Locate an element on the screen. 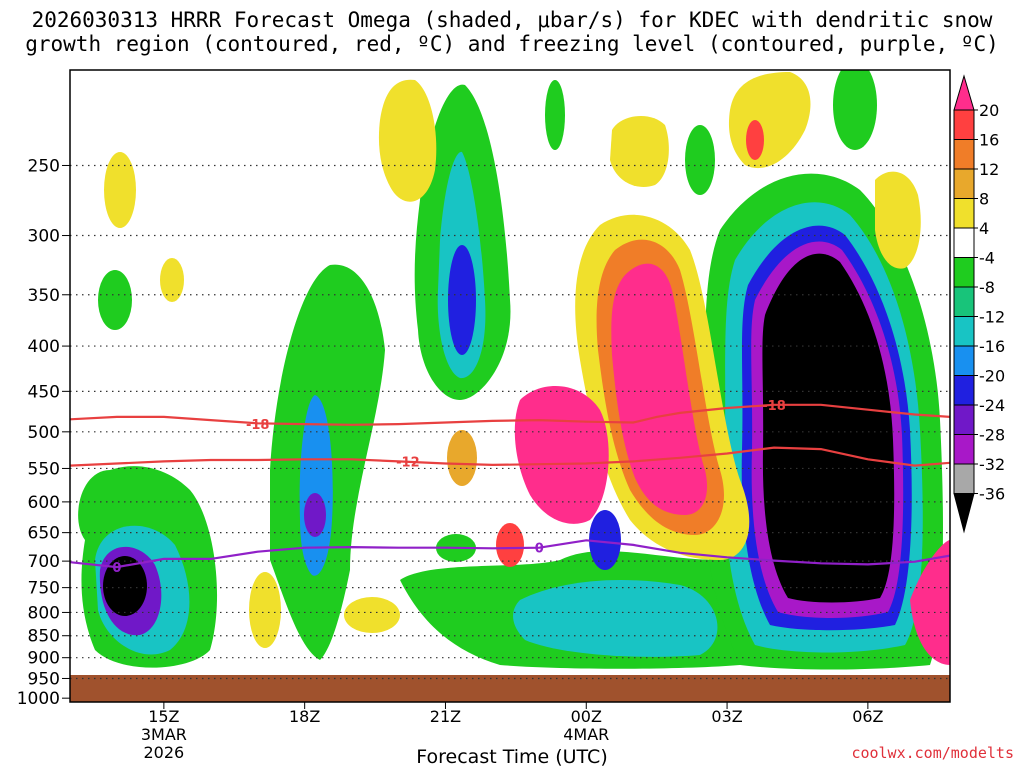  ground-surface is located at coordinates (510, 688).